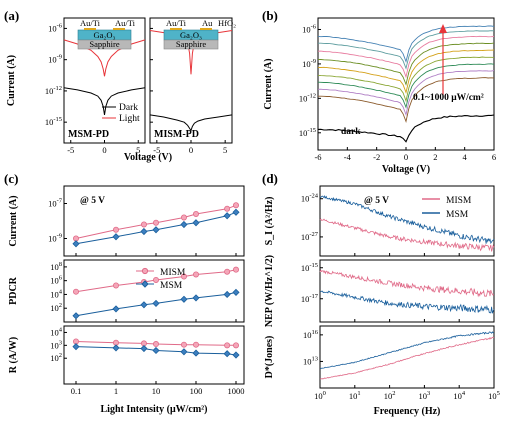 The width and height of the screenshot is (510, 426). What do you see at coordinates (145, 284) in the screenshot?
I see `legend-msm-marker` at bounding box center [145, 284].